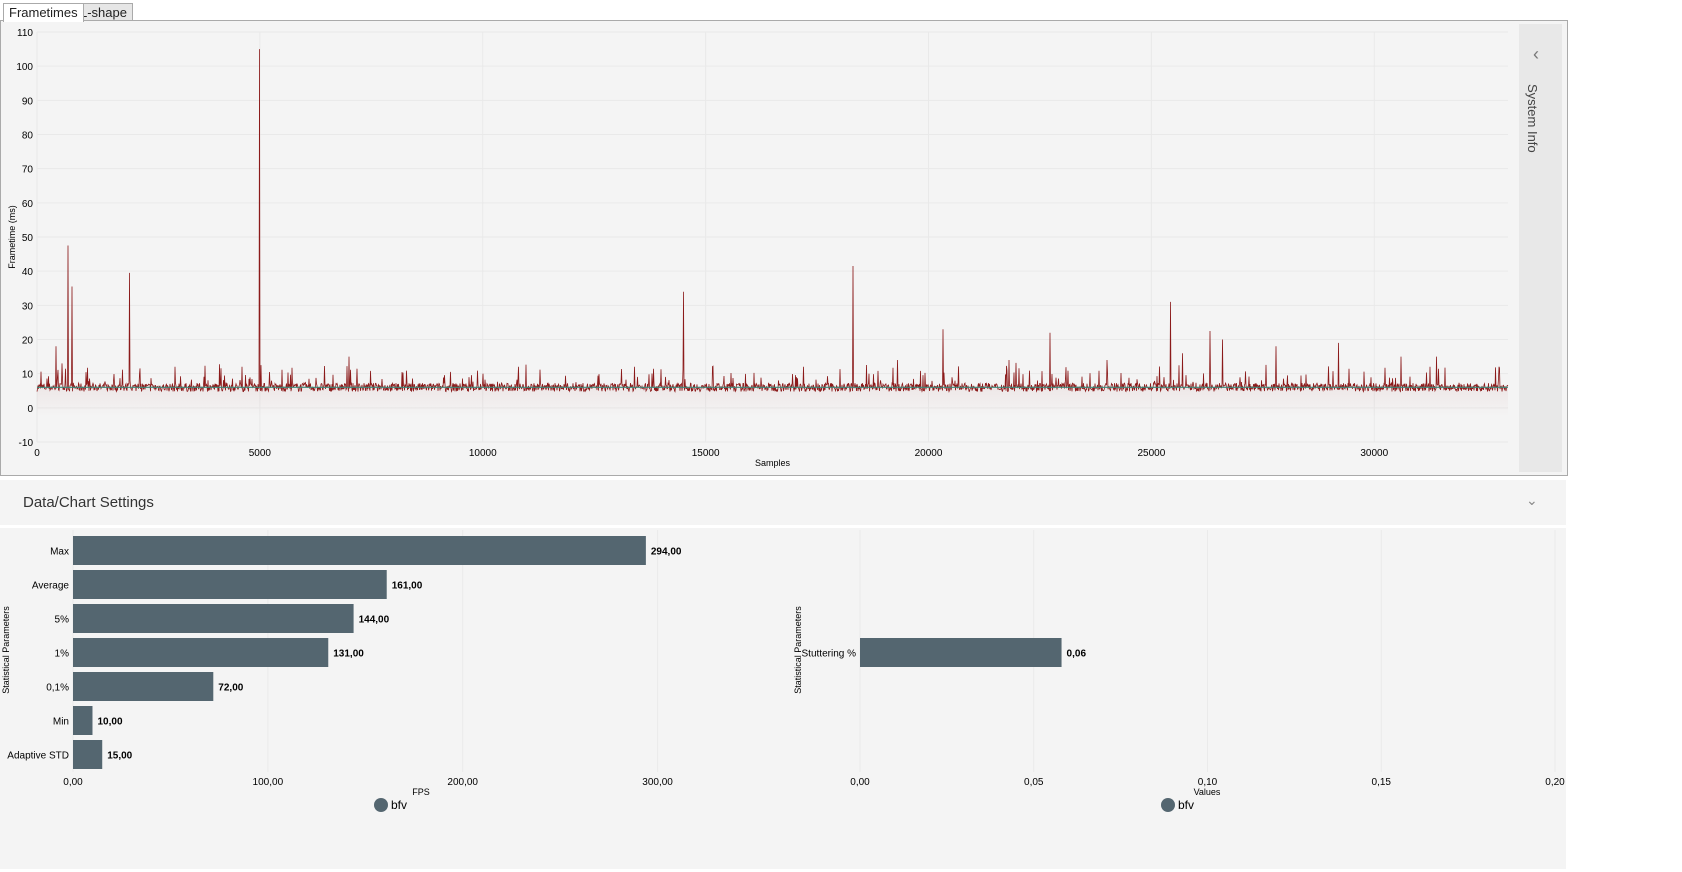  What do you see at coordinates (28, 101) in the screenshot?
I see `y-tick-label: 90` at bounding box center [28, 101].